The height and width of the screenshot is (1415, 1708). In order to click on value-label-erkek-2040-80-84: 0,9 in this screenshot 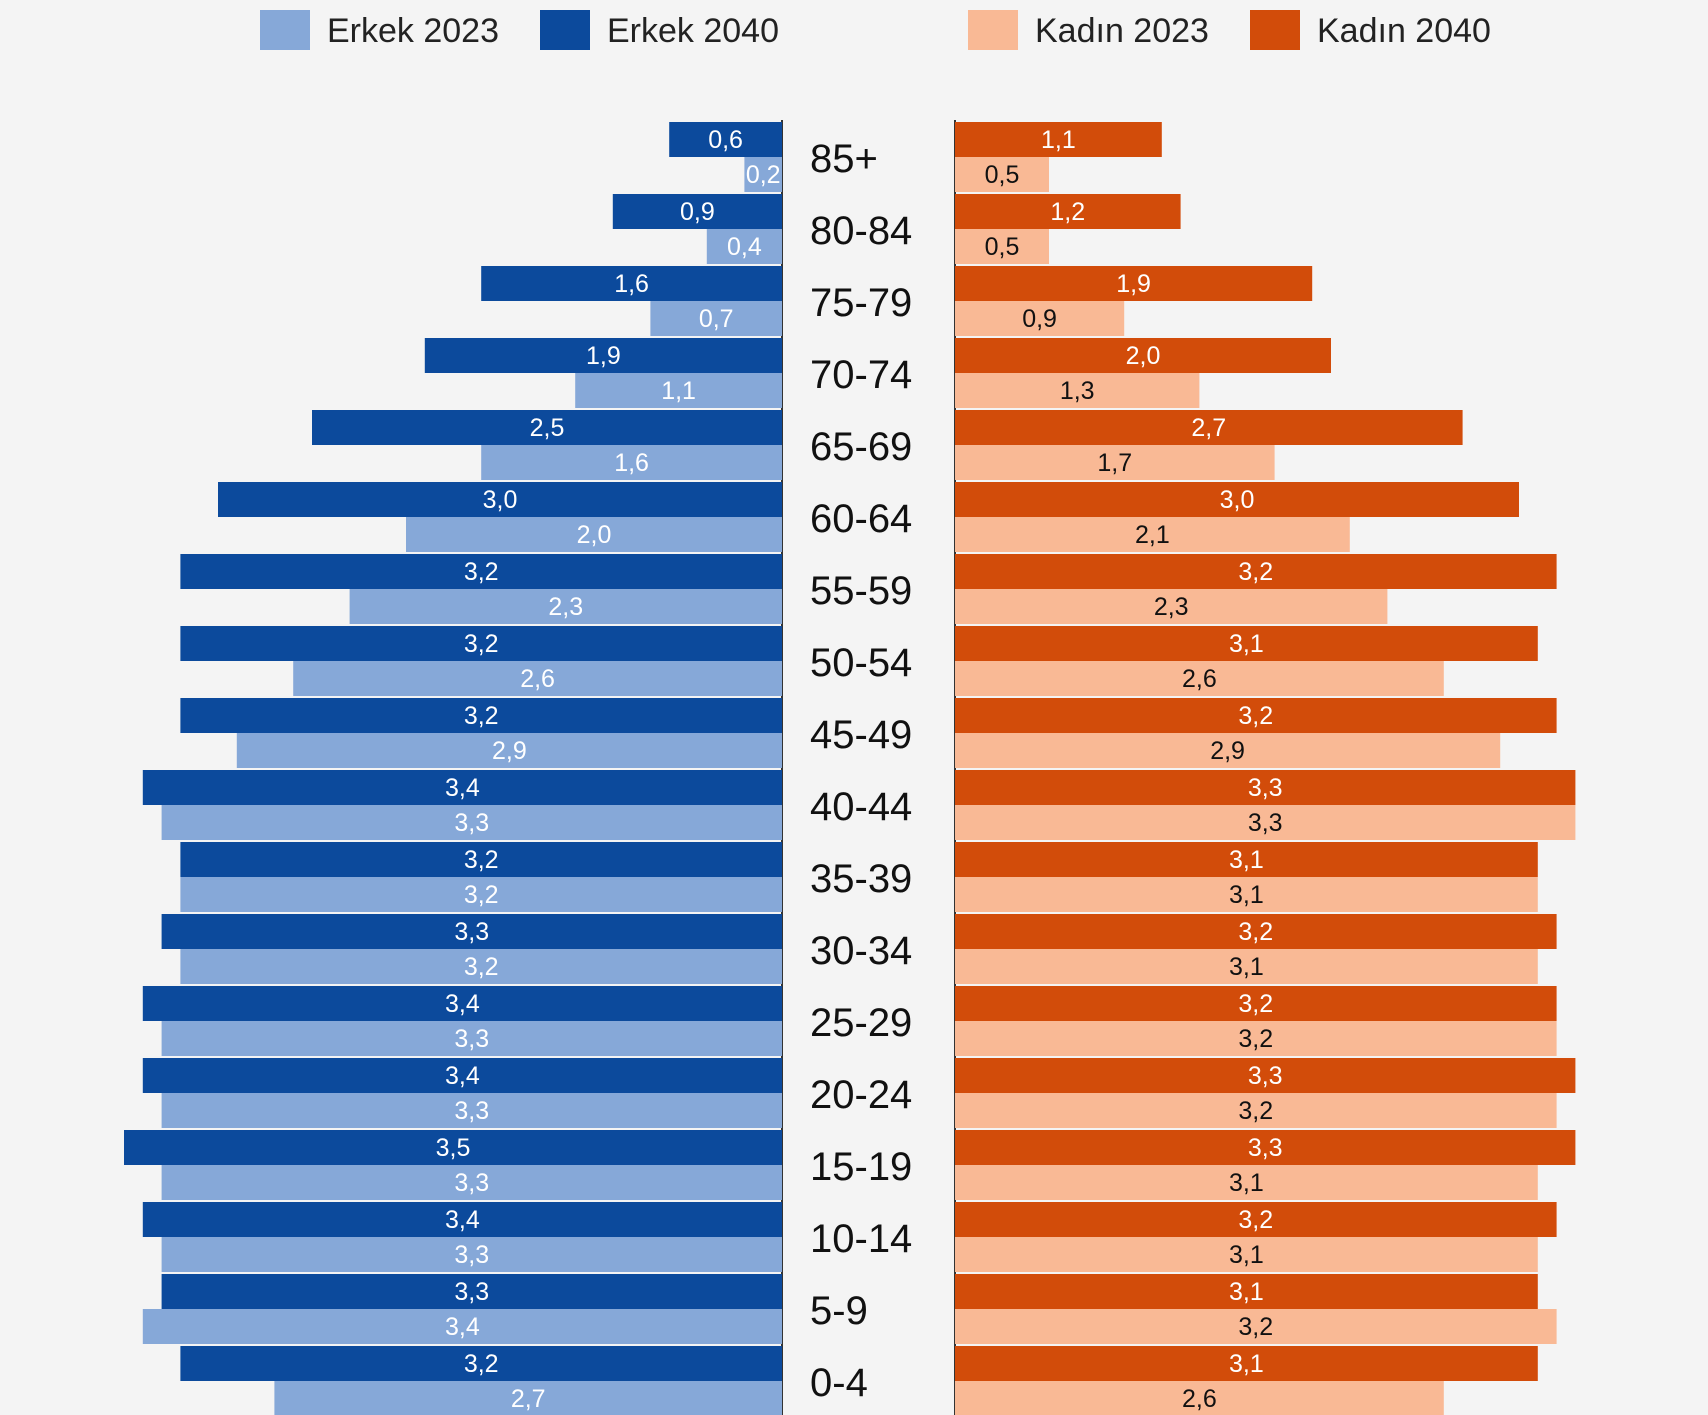, I will do `click(697, 212)`.